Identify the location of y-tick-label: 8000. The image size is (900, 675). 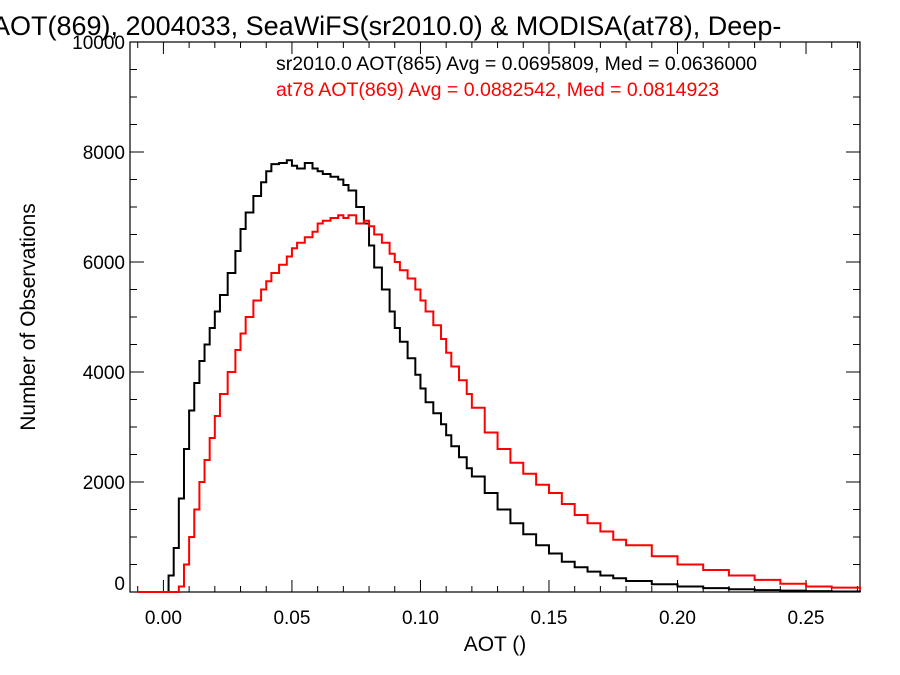
(104, 153).